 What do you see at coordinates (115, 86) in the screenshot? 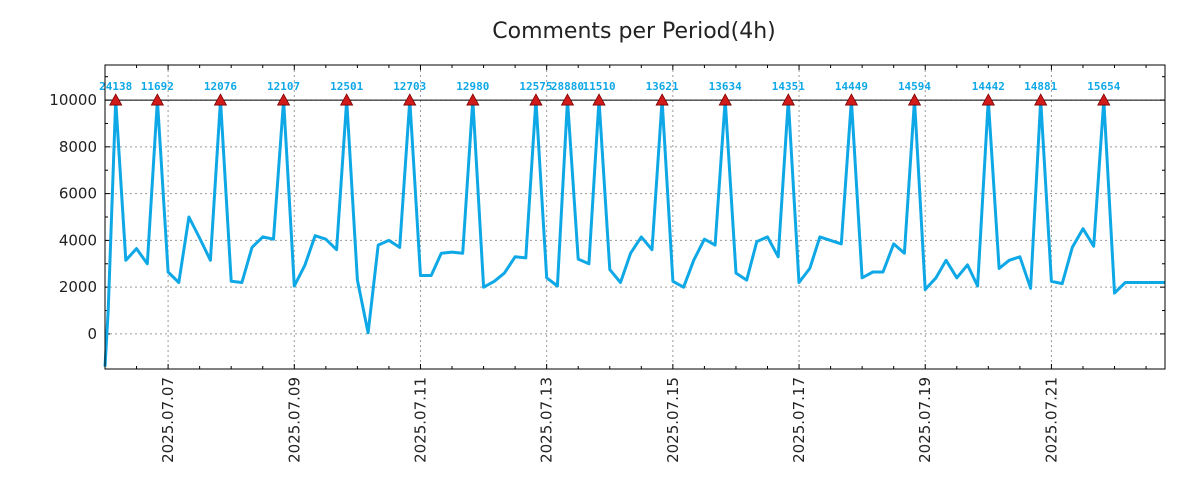
I see `peak-label: 24138` at bounding box center [115, 86].